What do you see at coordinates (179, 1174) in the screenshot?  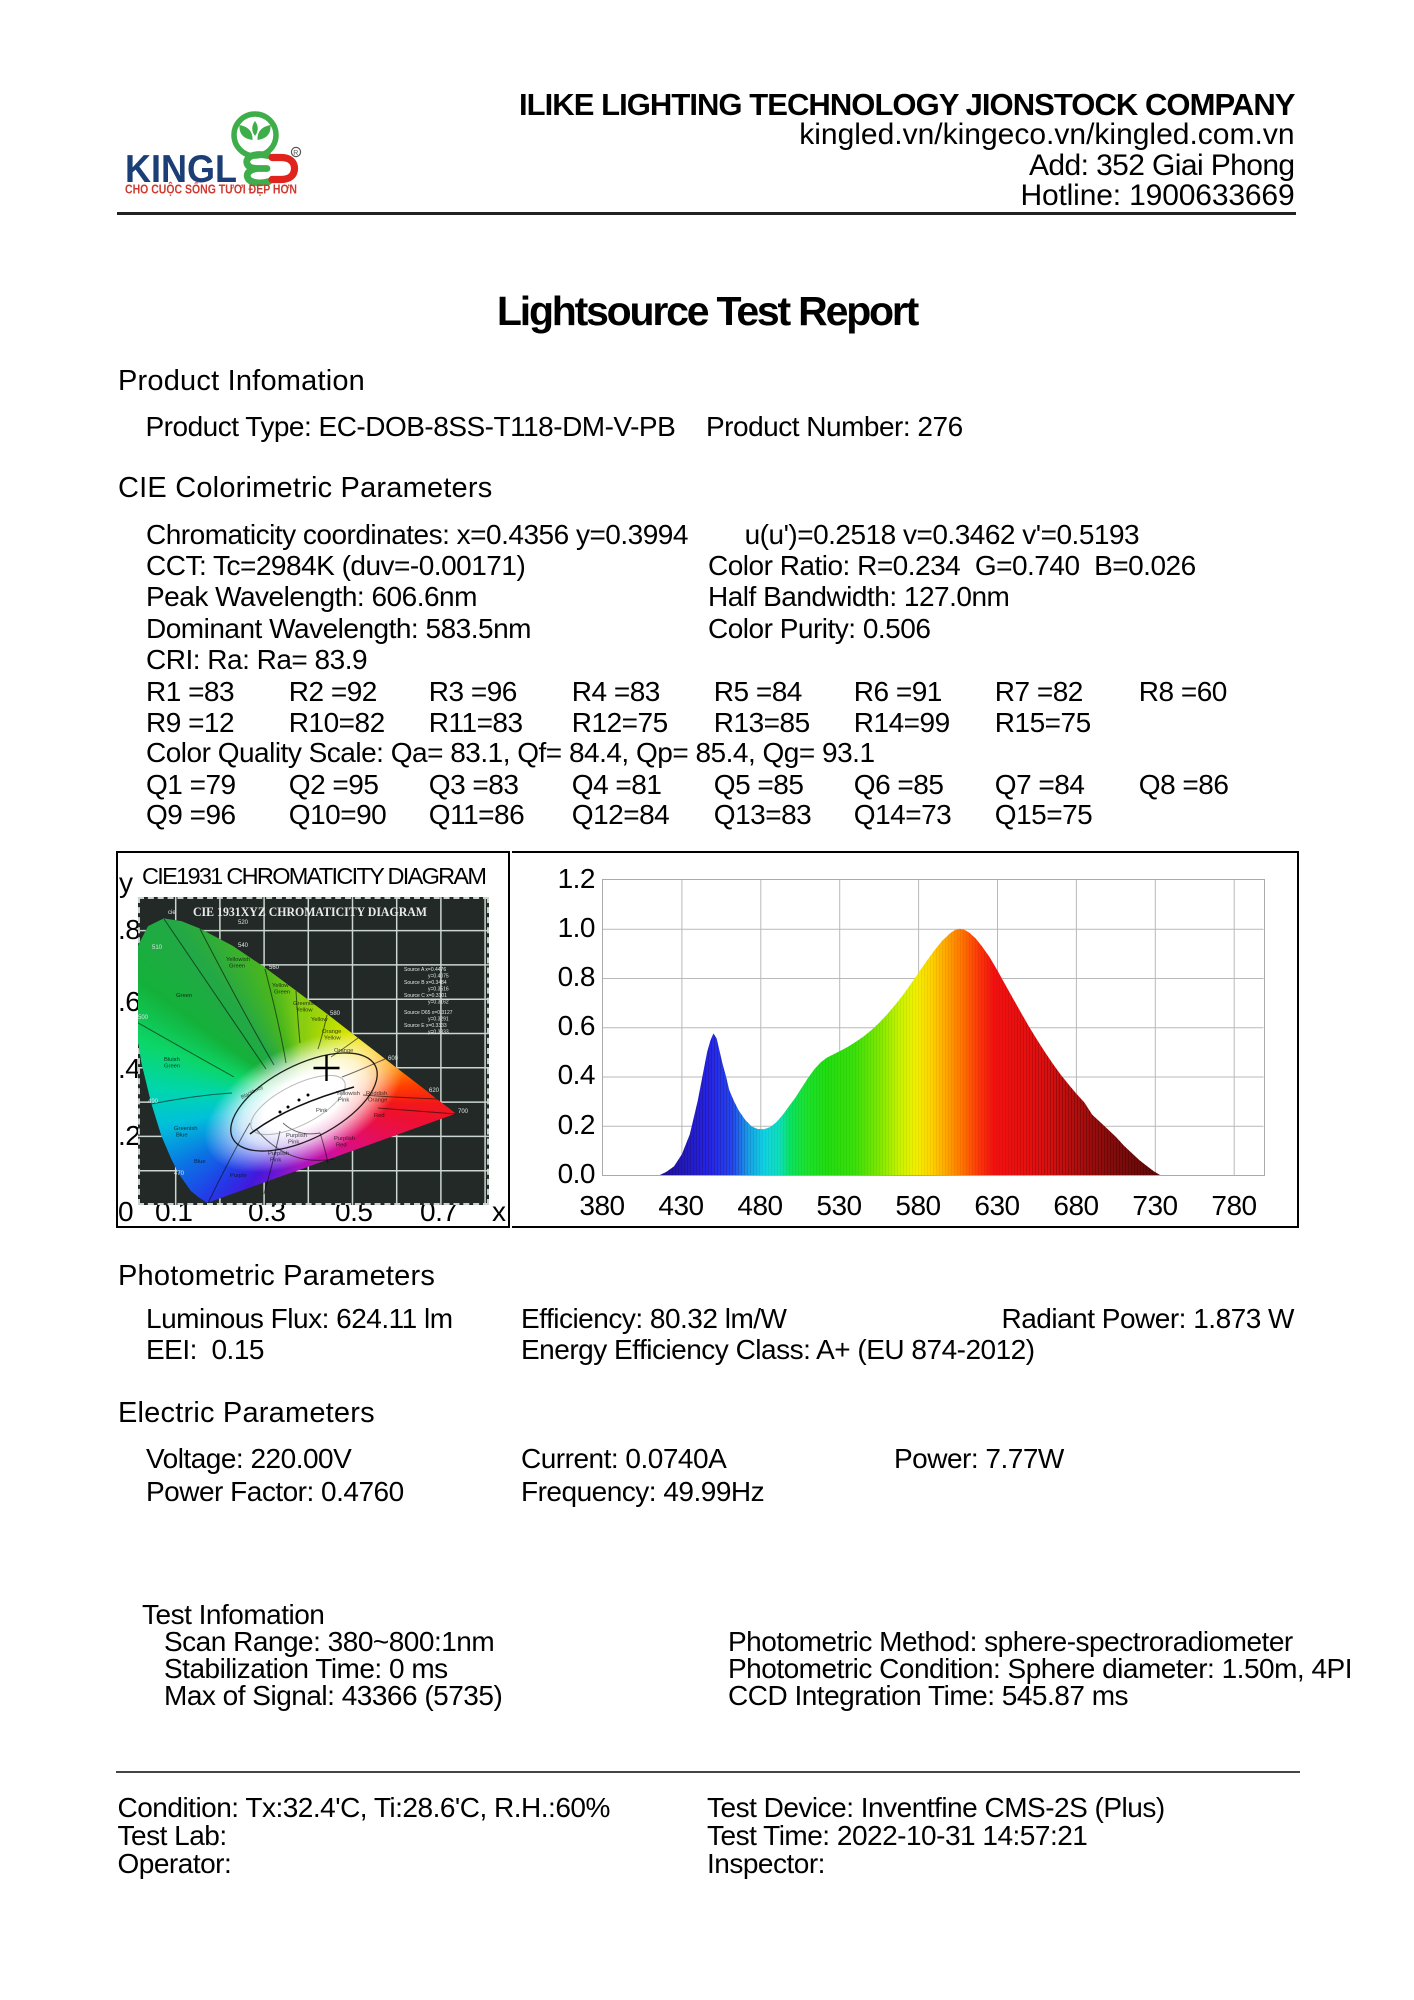 I see `svg-text: 470` at bounding box center [179, 1174].